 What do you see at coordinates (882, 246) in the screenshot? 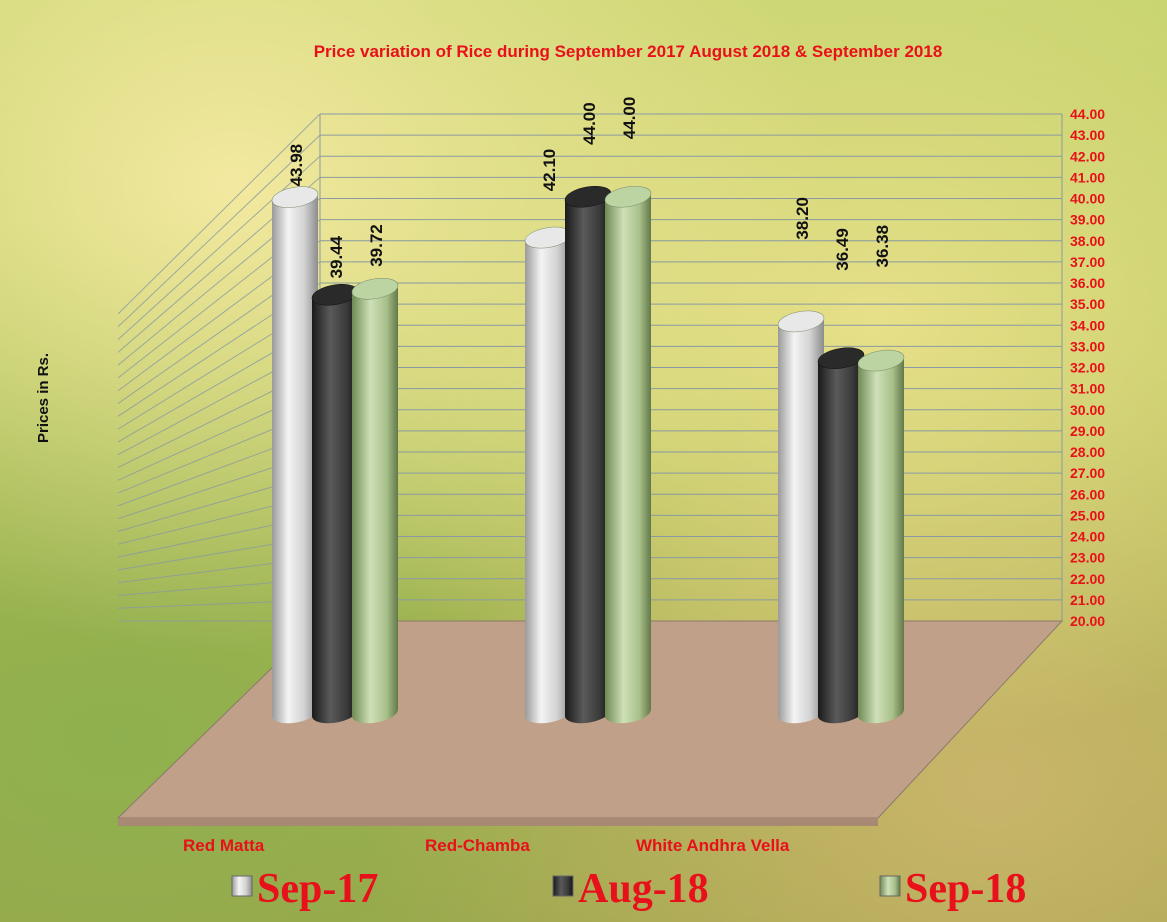
I see `data-label: 36.38` at bounding box center [882, 246].